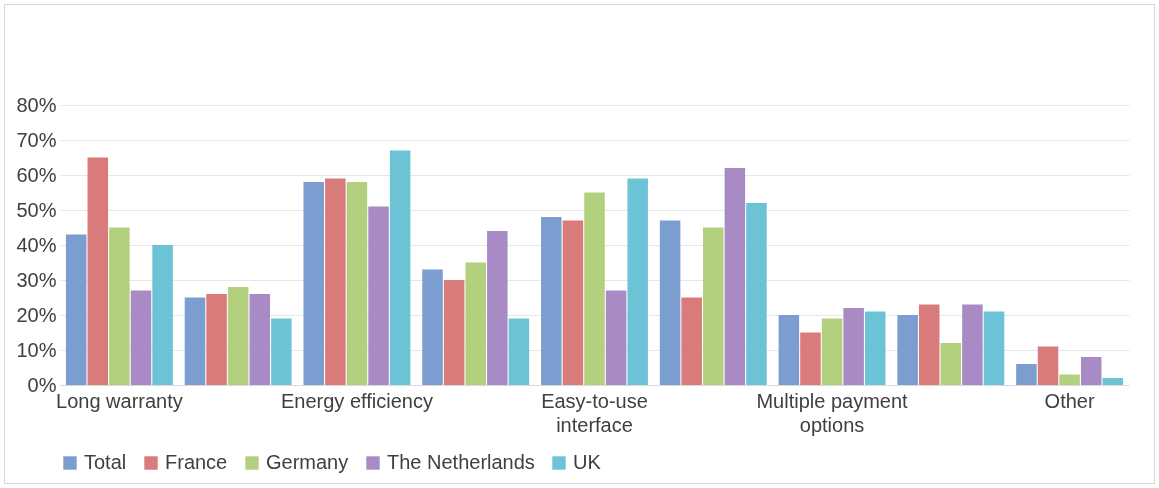  I want to click on y-tick-label: 50%, so click(36, 209).